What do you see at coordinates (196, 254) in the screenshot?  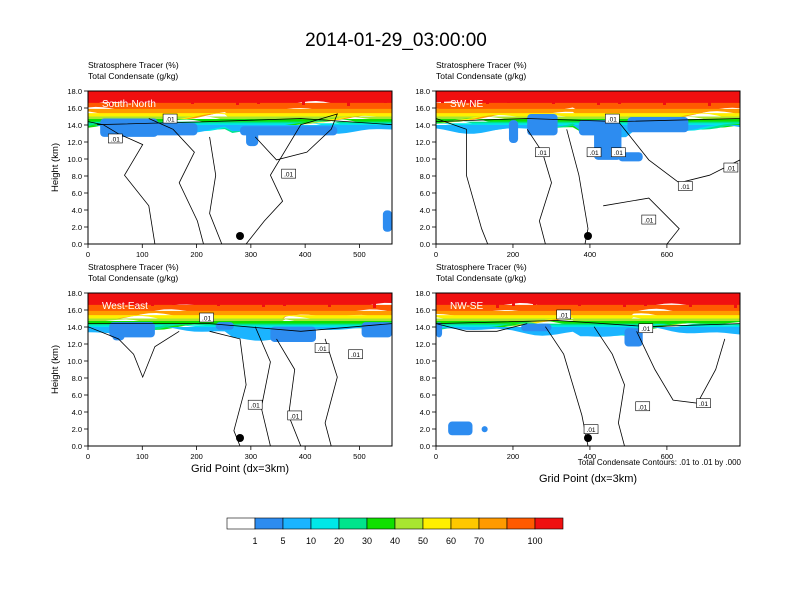 I see `x-tick-label: 200` at bounding box center [196, 254].